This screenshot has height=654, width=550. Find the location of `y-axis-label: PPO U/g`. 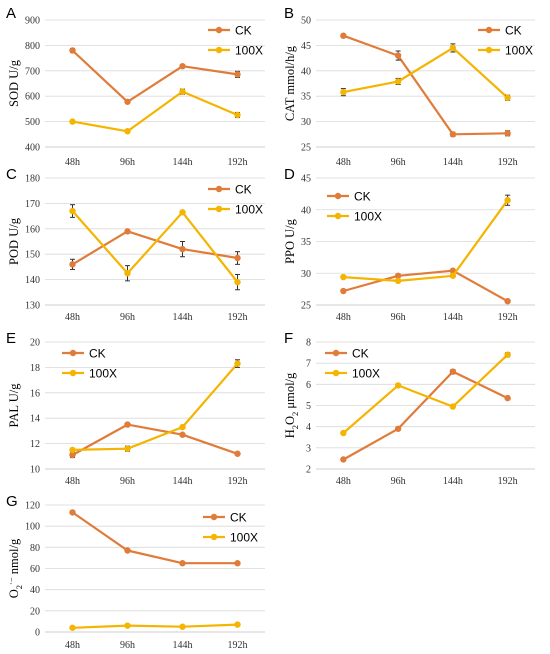

y-axis-label: PPO U/g is located at coordinates (290, 241).